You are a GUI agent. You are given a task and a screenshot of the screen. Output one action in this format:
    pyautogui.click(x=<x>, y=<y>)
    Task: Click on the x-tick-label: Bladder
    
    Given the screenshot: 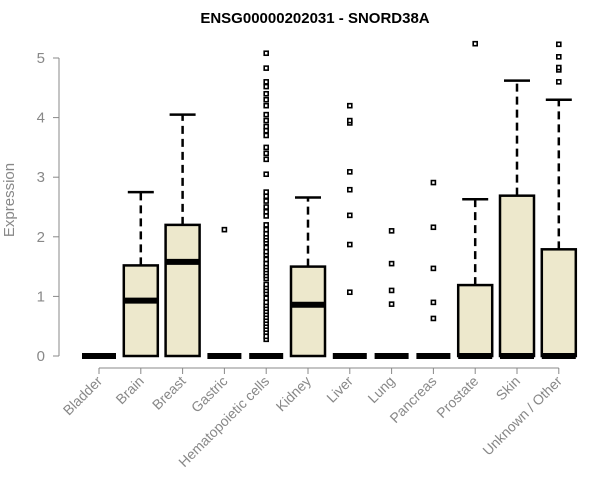 What is the action you would take?
    pyautogui.click(x=83, y=396)
    